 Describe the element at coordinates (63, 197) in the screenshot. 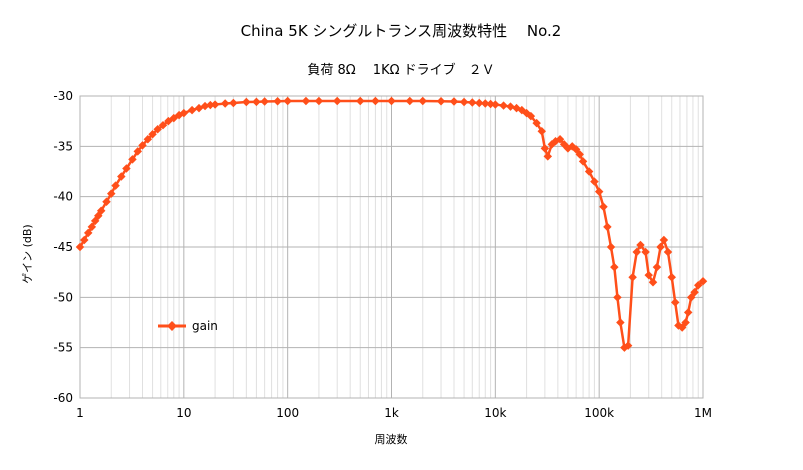

I see `y-tick-label: -40` at that location.